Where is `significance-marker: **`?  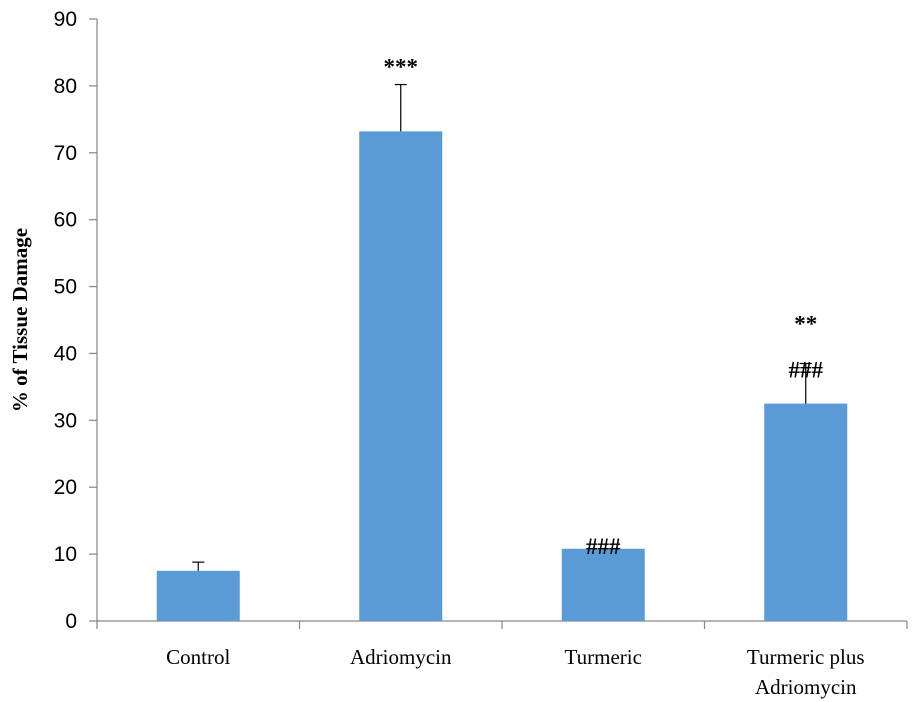 significance-marker: ** is located at coordinates (805, 323).